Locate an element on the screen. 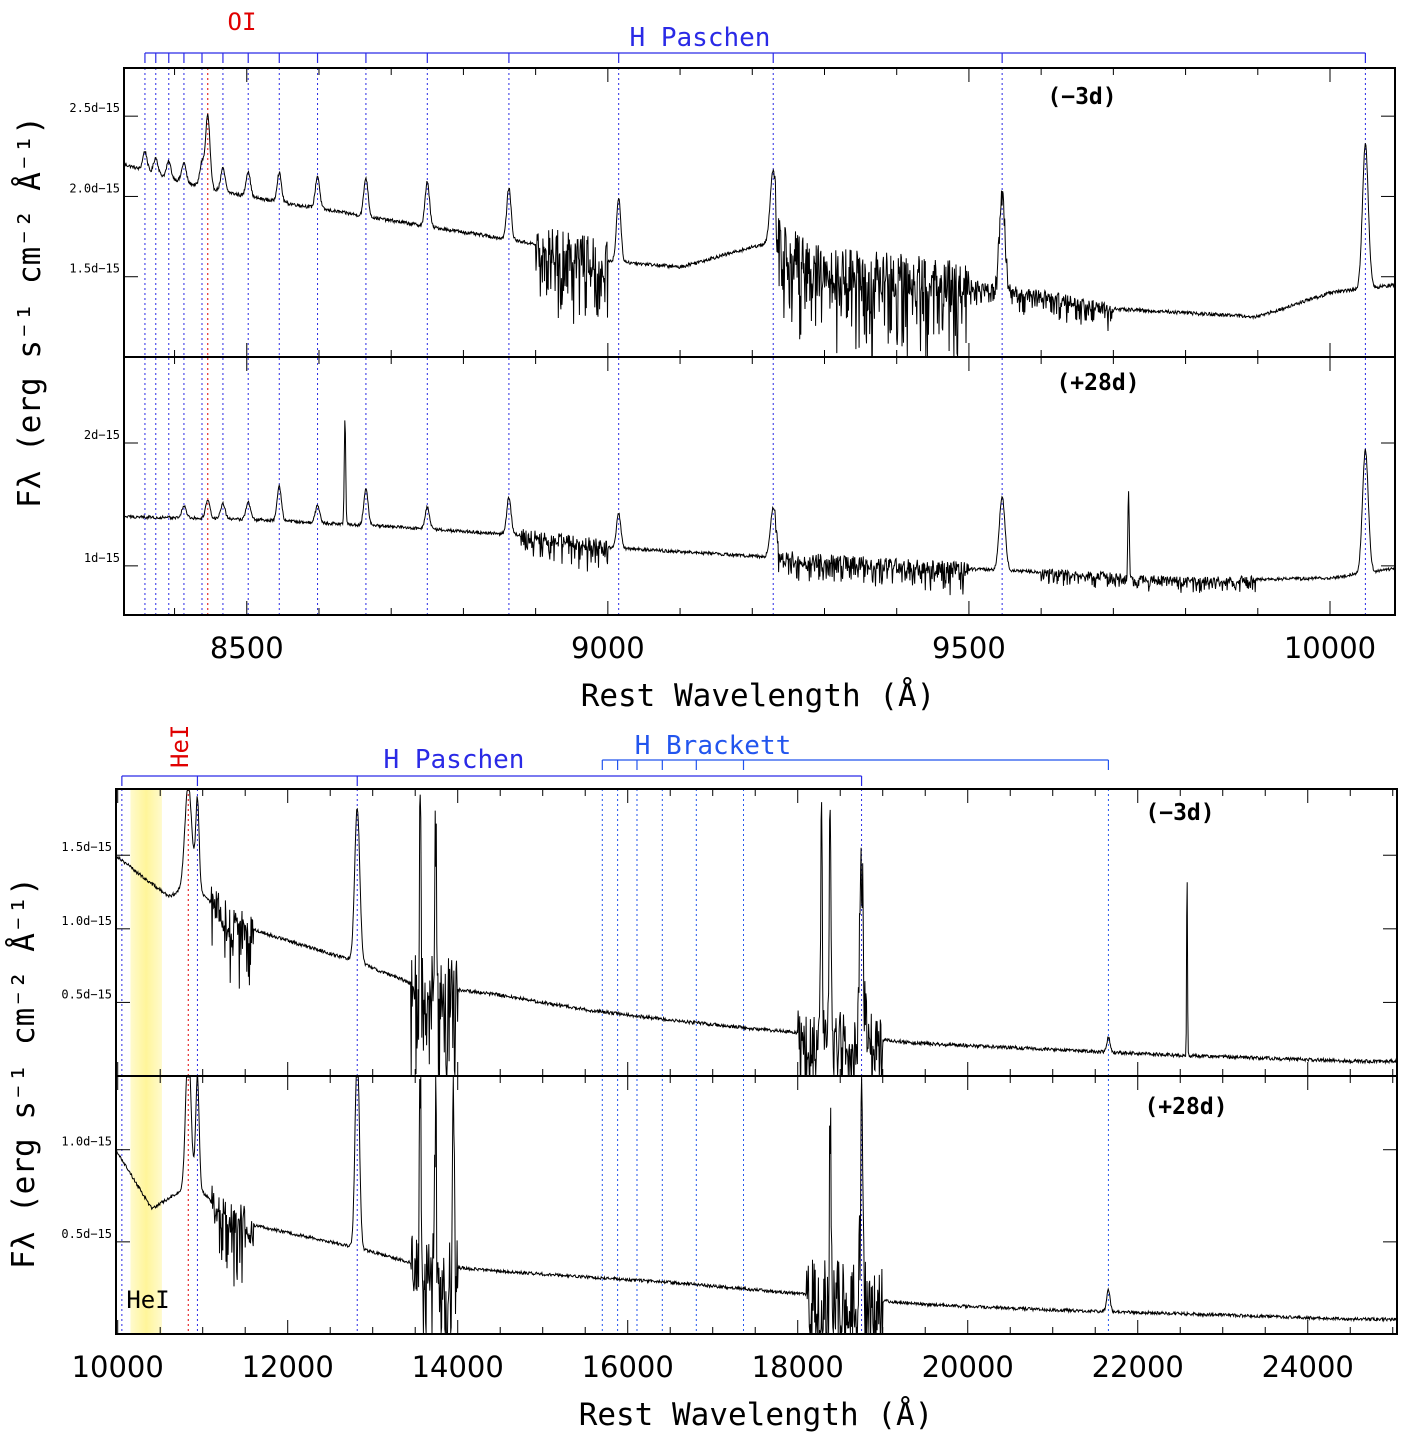  y-axis-title-optical: Fλ (erg s⁻¹ cm⁻² Å⁻¹) is located at coordinates (30, 312).